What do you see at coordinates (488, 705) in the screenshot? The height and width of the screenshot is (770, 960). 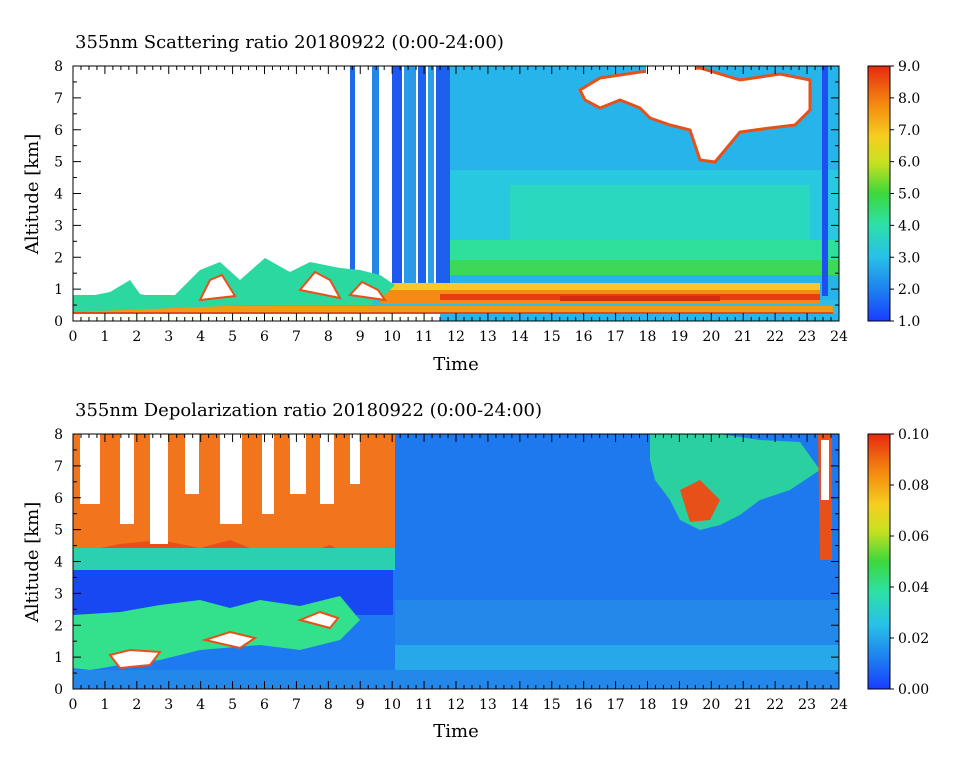 I see `x-tick-label: 13` at bounding box center [488, 705].